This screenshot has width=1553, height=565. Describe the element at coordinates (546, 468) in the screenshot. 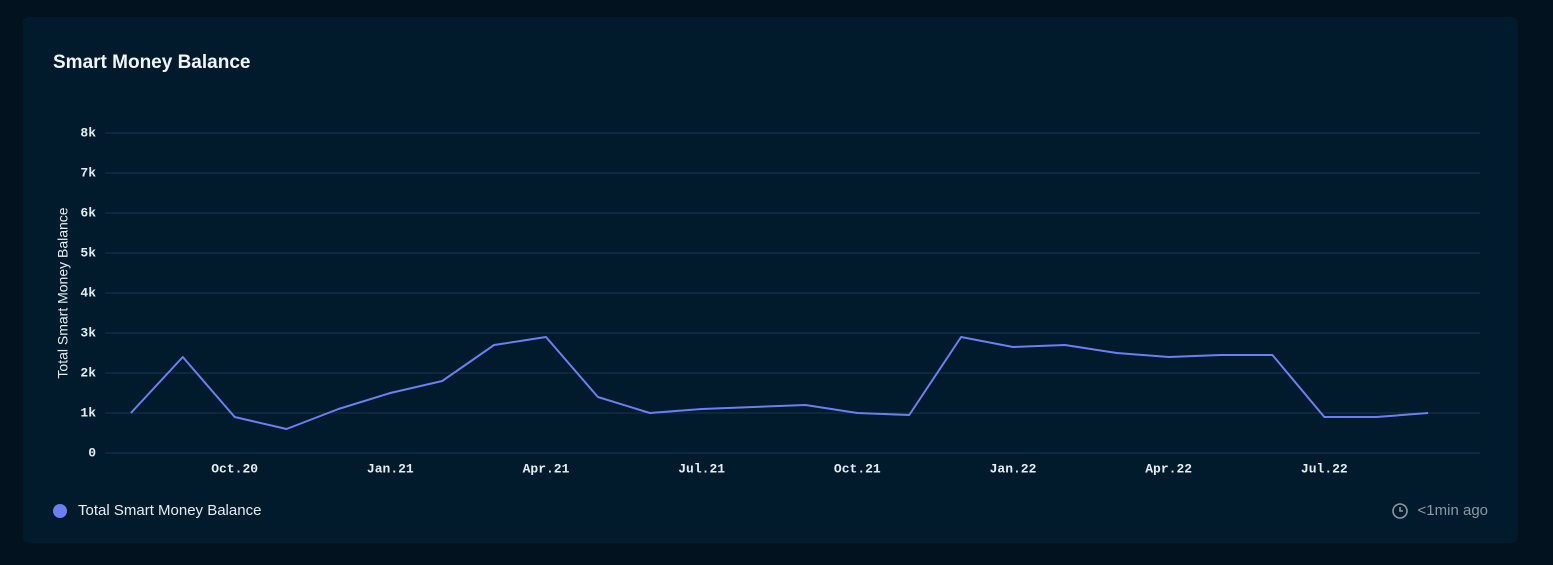

I see `x-tick-label: Apr.21` at that location.